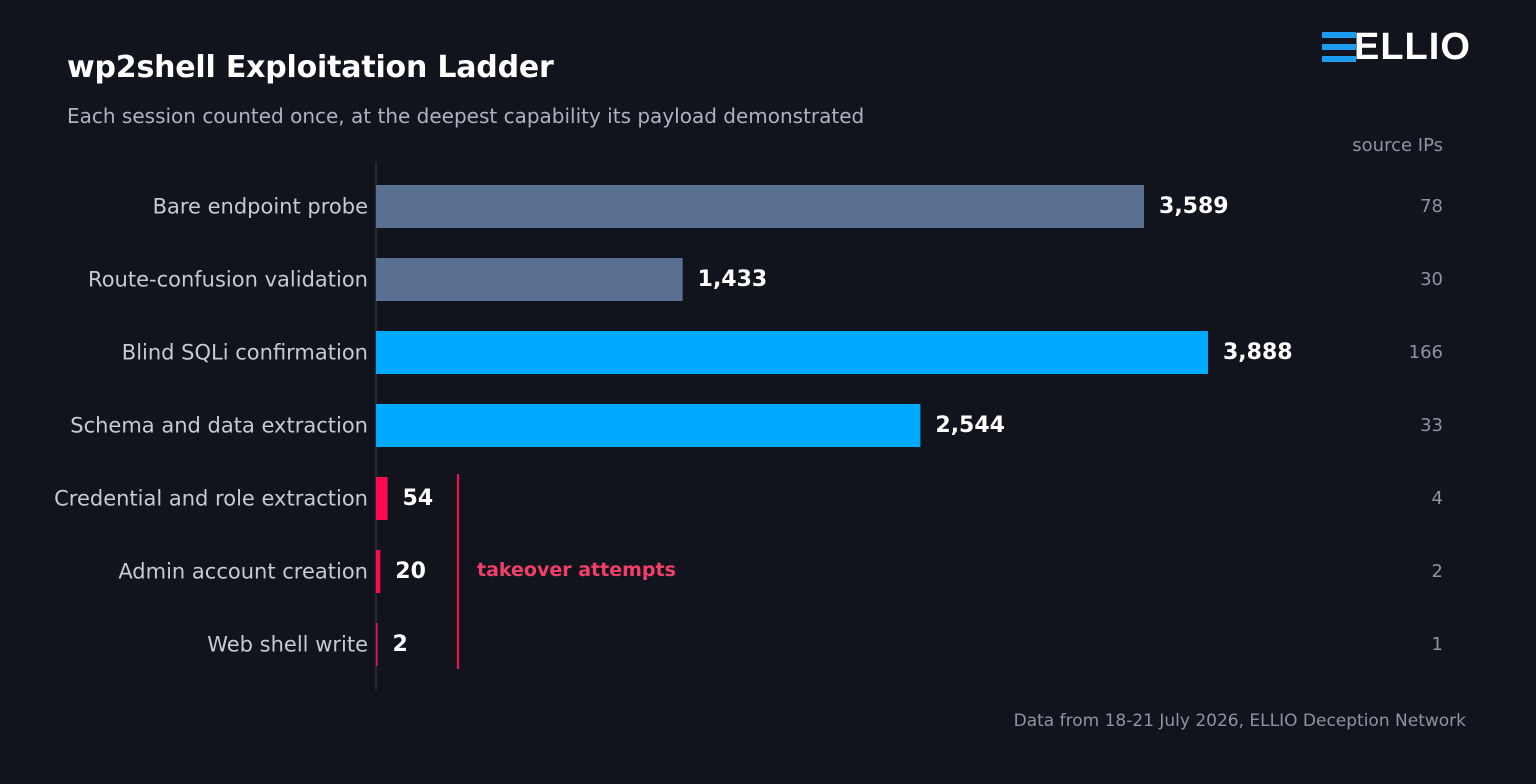 The width and height of the screenshot is (1536, 784). What do you see at coordinates (400, 644) in the screenshot?
I see `value-label: 2` at bounding box center [400, 644].